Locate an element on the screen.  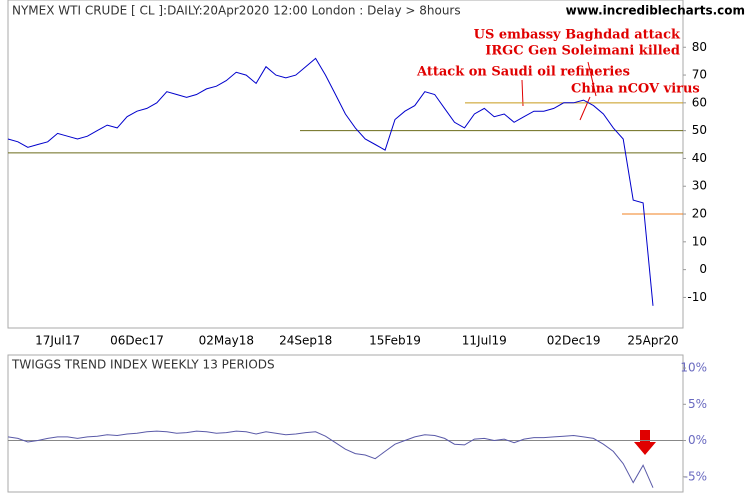
y-tick-label: -10 is located at coordinates (697, 297).